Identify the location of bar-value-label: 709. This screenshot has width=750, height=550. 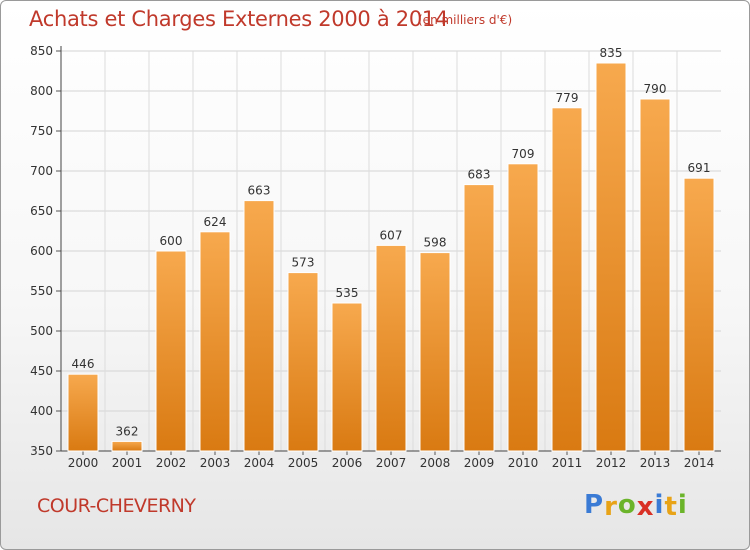
(523, 154).